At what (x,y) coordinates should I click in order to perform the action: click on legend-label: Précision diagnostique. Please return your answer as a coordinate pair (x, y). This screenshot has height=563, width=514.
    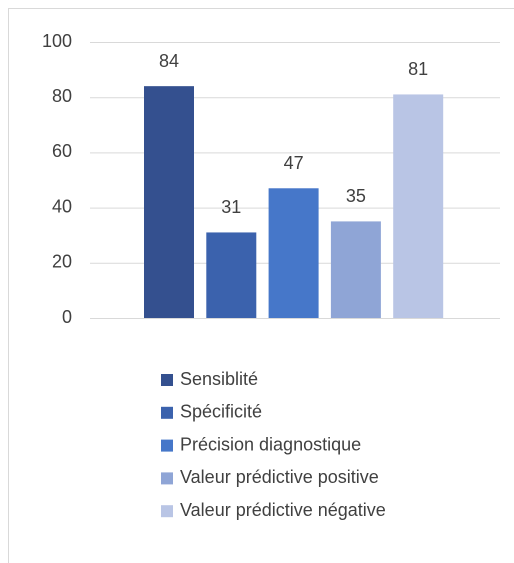
    Looking at the image, I should click on (270, 444).